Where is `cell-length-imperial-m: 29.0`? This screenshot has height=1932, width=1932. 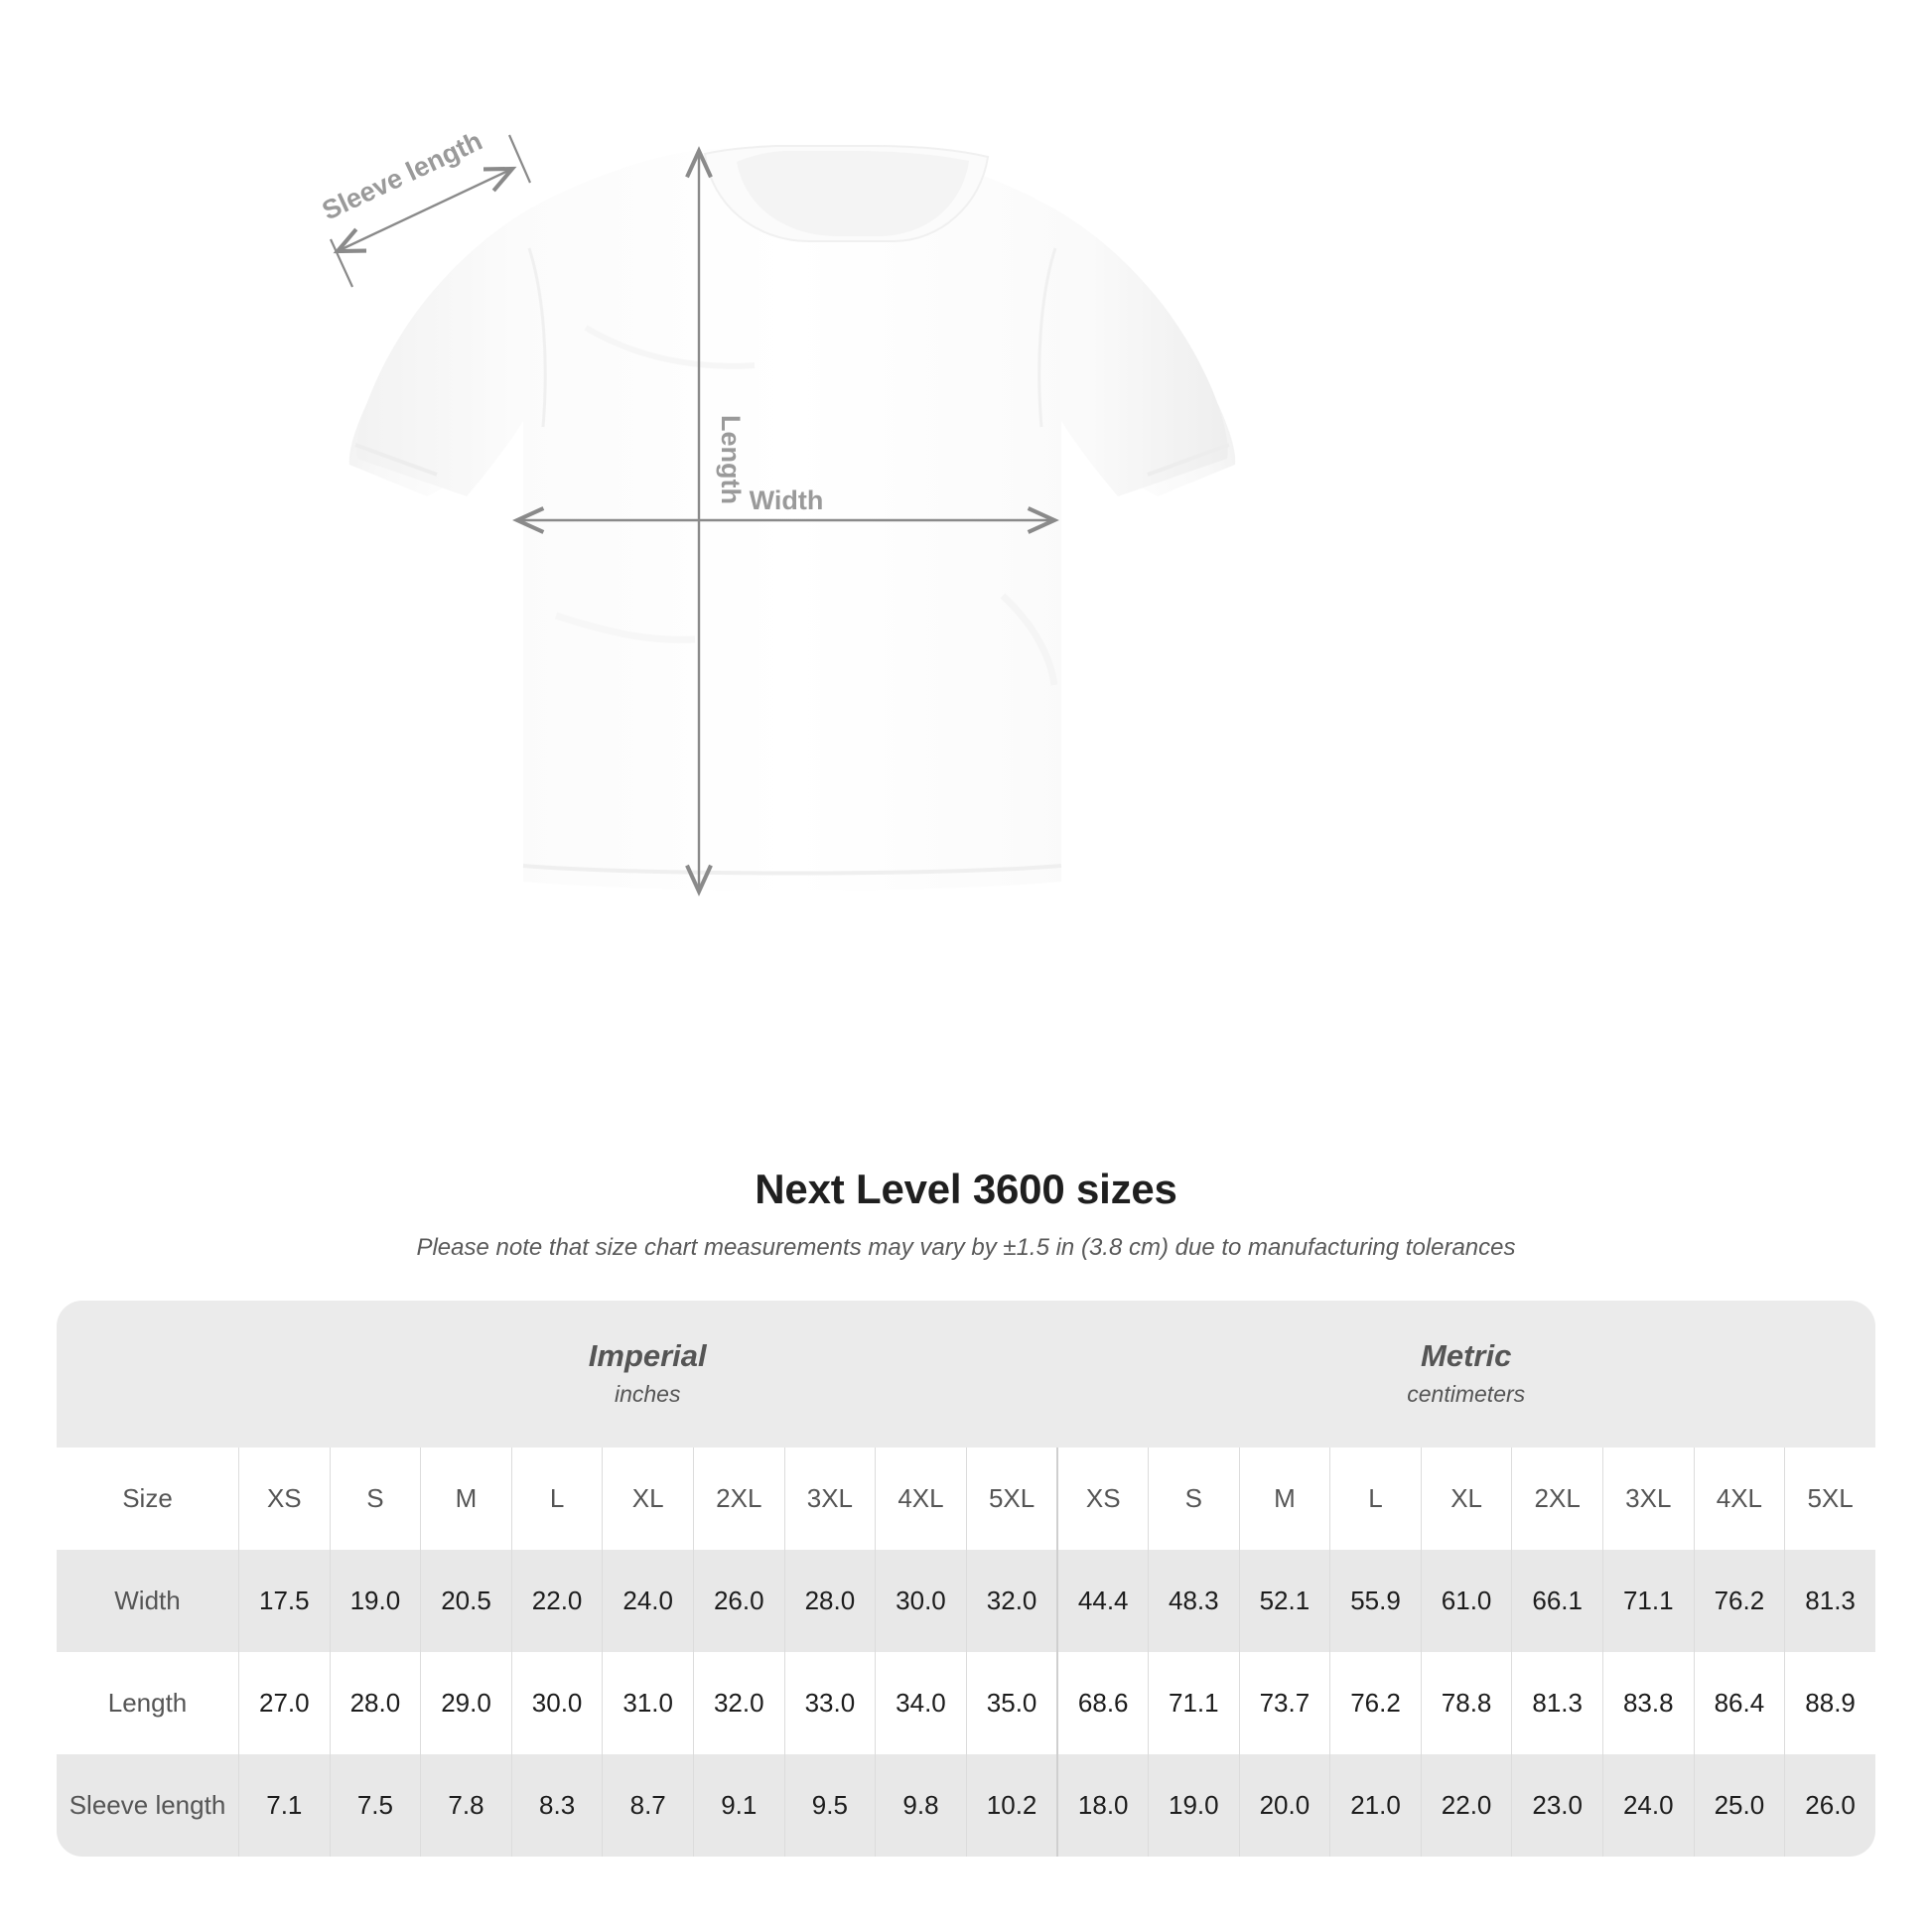 cell-length-imperial-m: 29.0 is located at coordinates (466, 1703).